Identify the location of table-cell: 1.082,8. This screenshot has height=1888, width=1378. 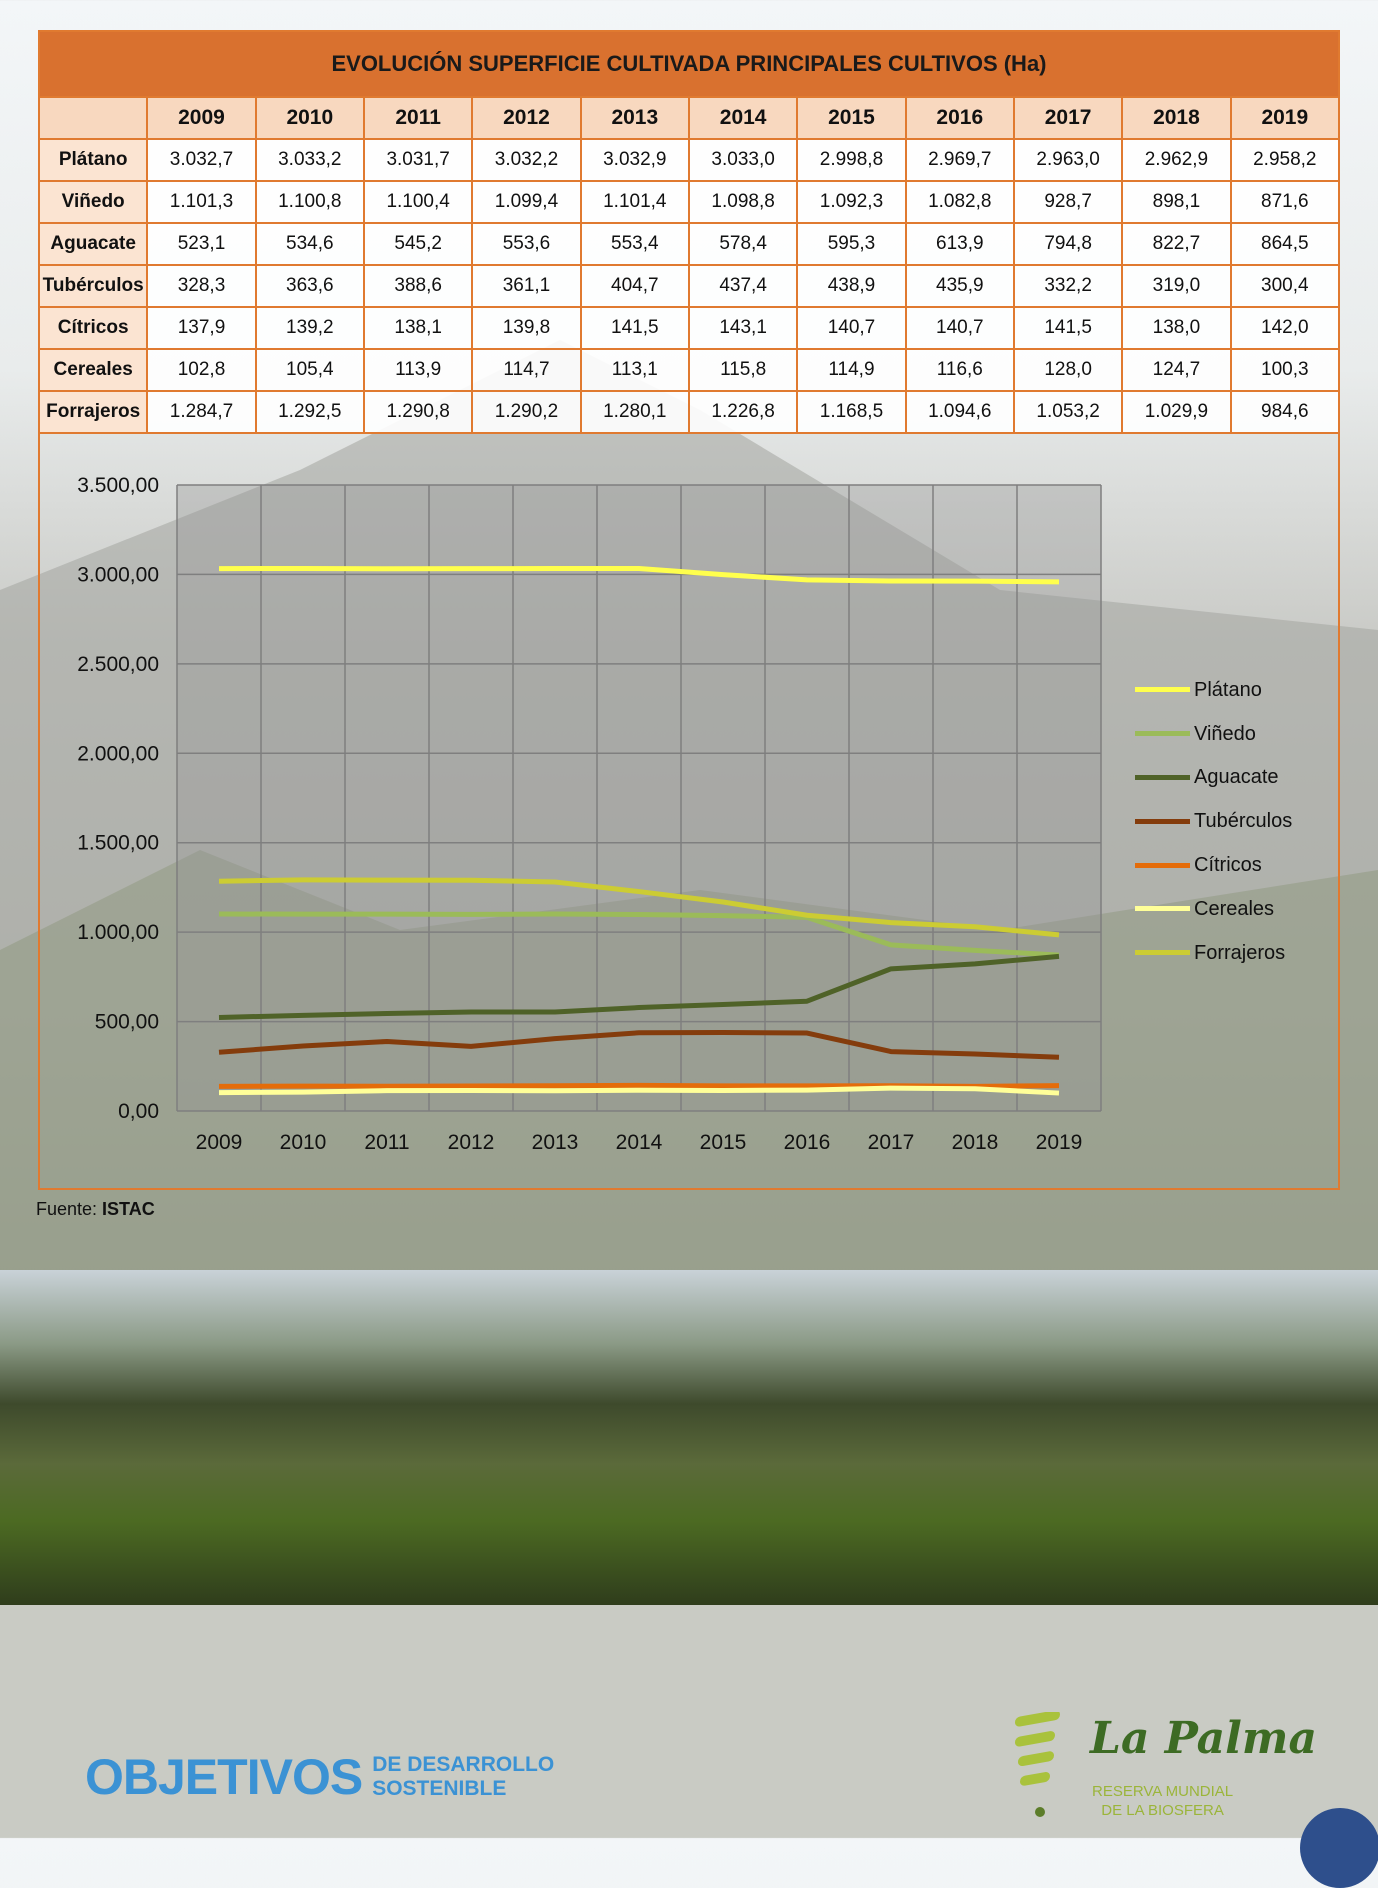
(959, 202).